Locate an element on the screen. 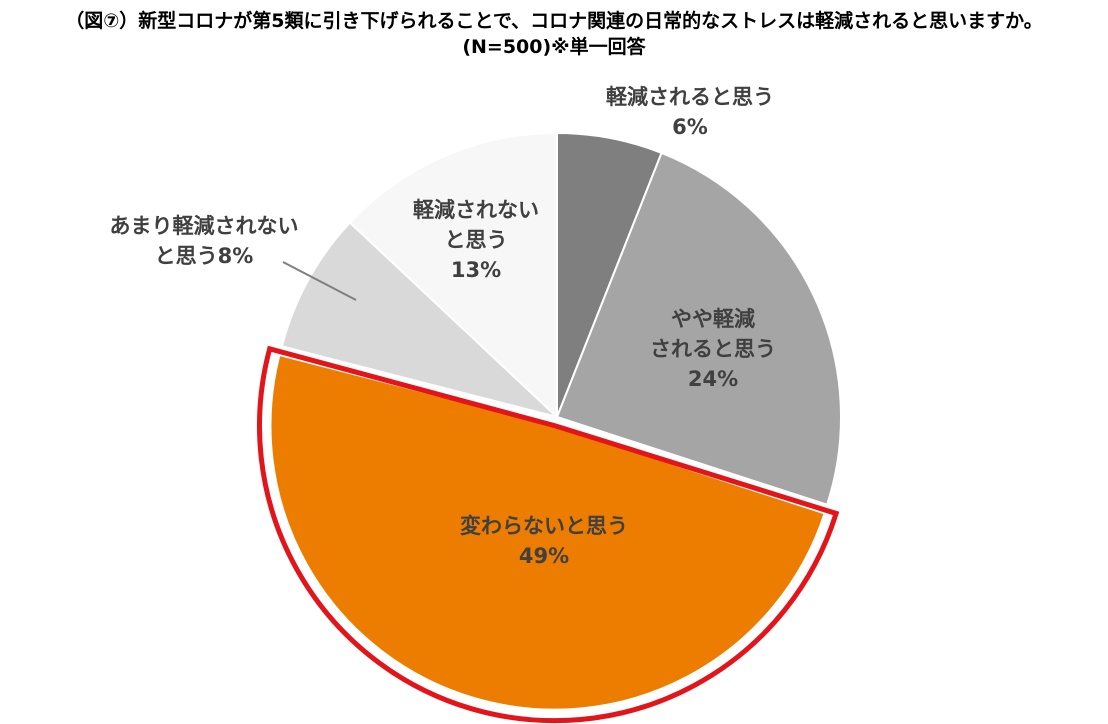  data-label-text: 変わらないと思う is located at coordinates (544, 526).